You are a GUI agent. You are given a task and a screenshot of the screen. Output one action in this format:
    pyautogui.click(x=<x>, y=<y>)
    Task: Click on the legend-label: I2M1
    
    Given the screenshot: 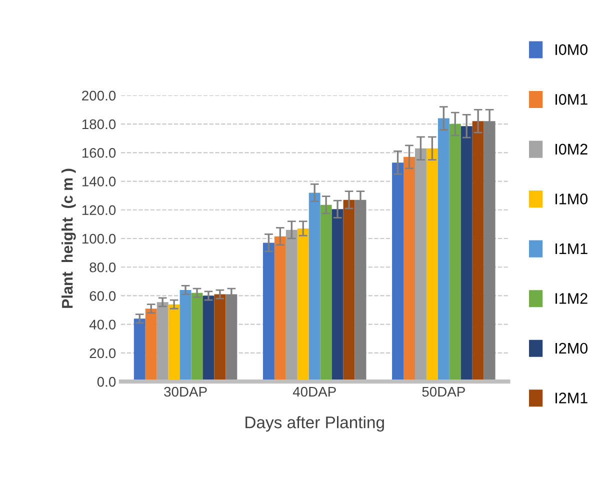 What is the action you would take?
    pyautogui.click(x=572, y=398)
    